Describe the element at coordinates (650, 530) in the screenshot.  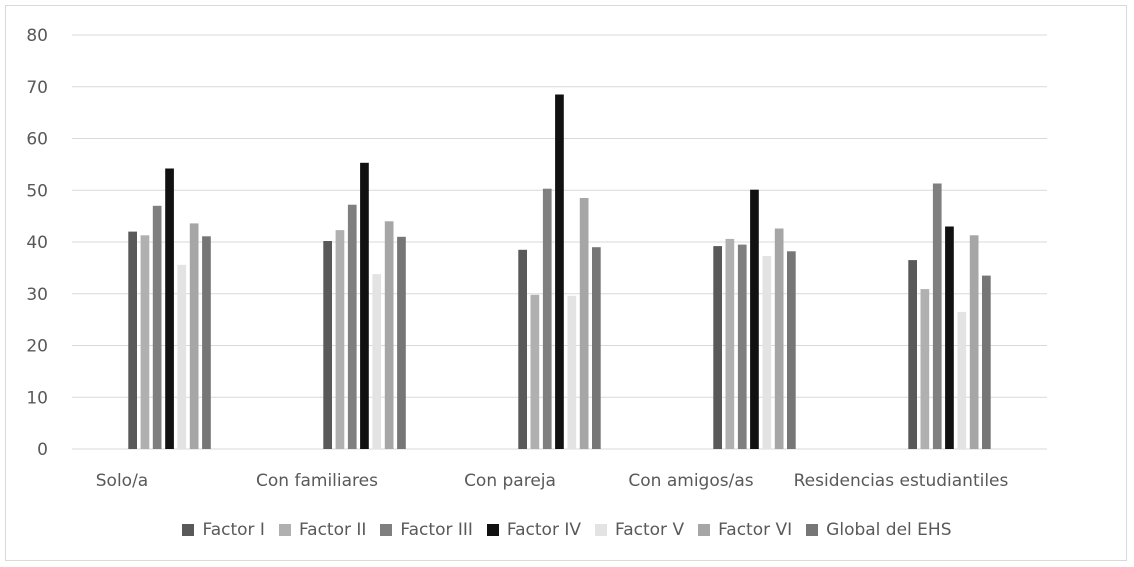
I see `legend-label: Factor V` at that location.